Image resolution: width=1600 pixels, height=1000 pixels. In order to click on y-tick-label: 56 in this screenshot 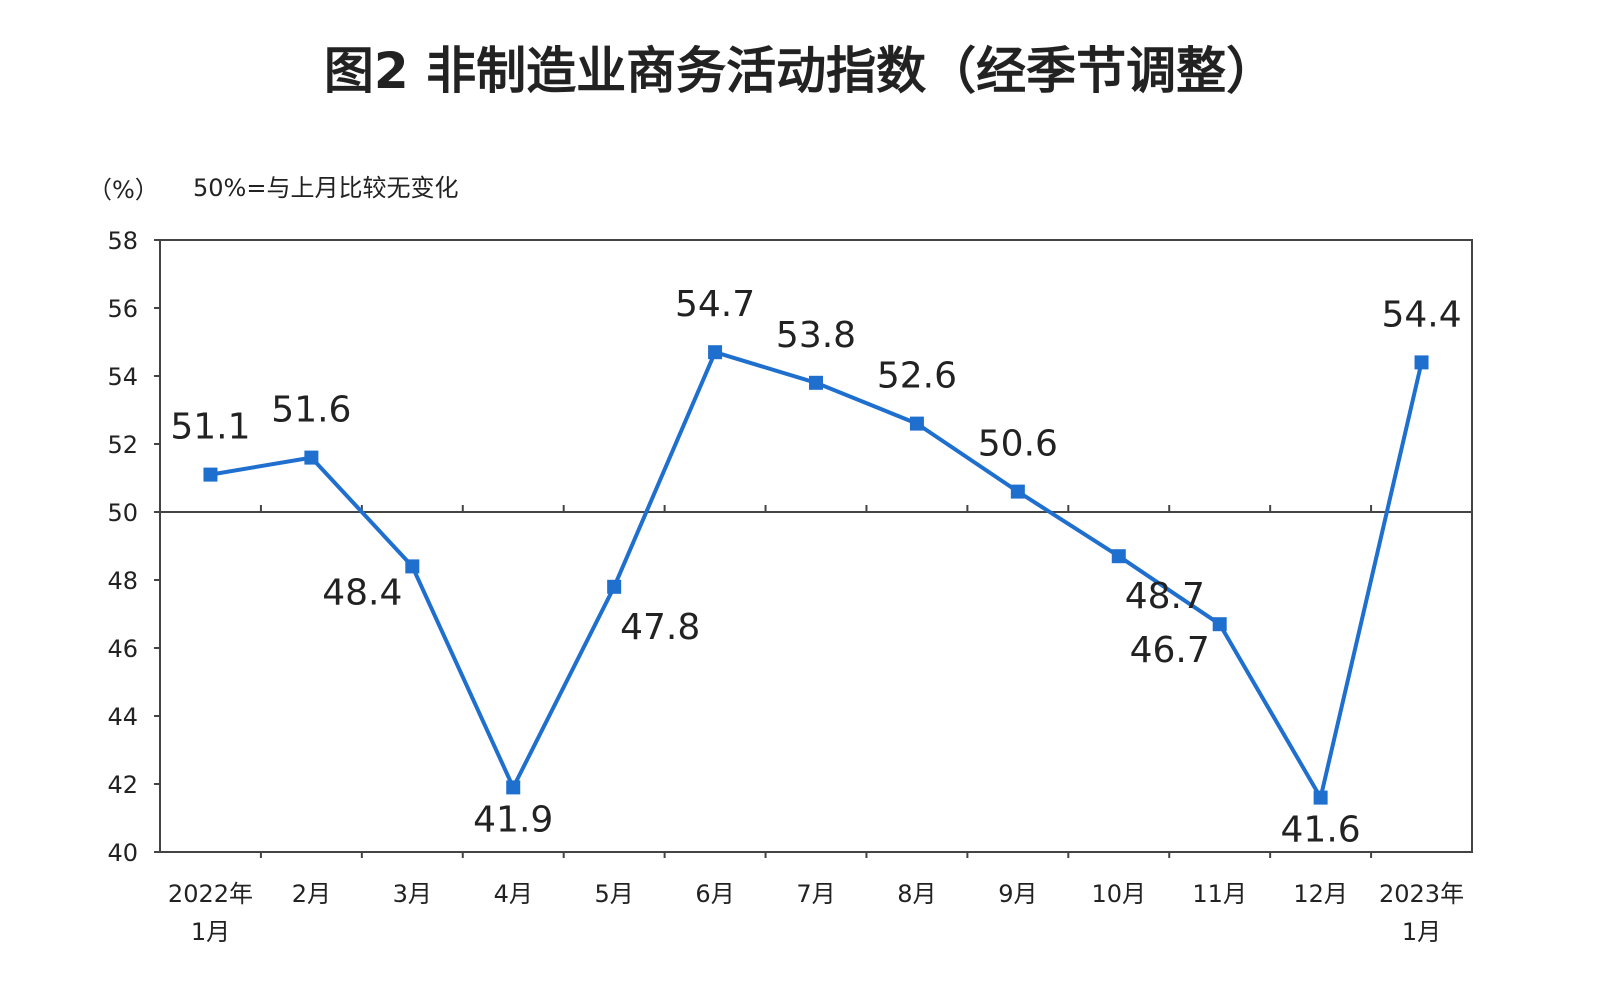, I will do `click(122, 309)`.